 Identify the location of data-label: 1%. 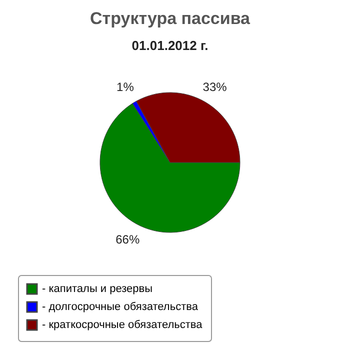
(125, 87).